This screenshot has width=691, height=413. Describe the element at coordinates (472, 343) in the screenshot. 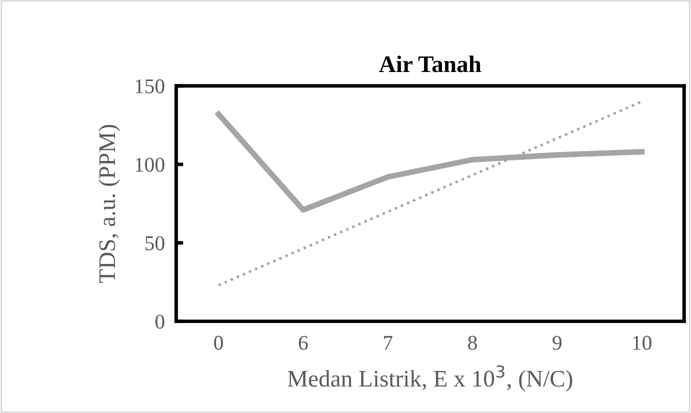

I see `x-tick-label: 8` at that location.